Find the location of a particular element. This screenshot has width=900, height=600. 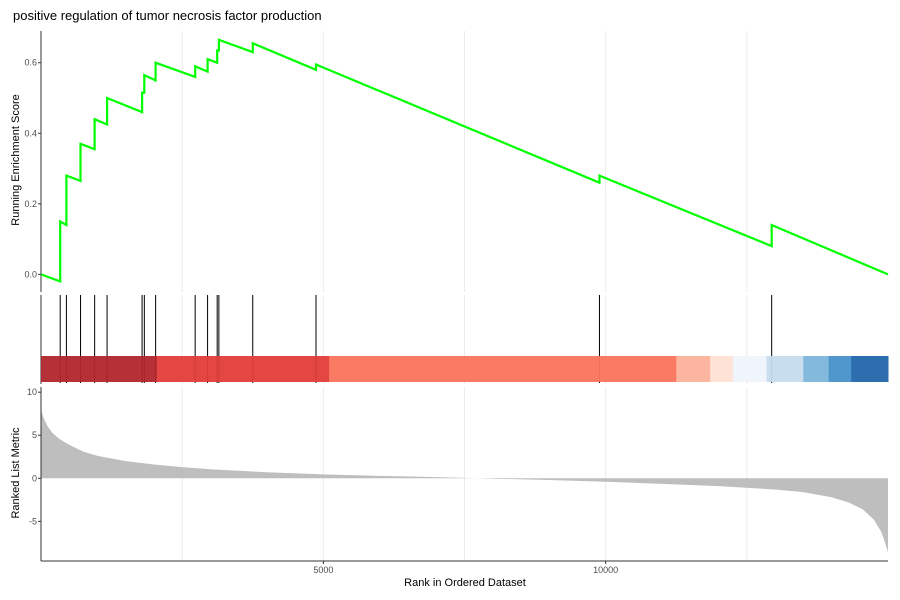

es-y-tick-label: 0.6 is located at coordinates (30, 63).